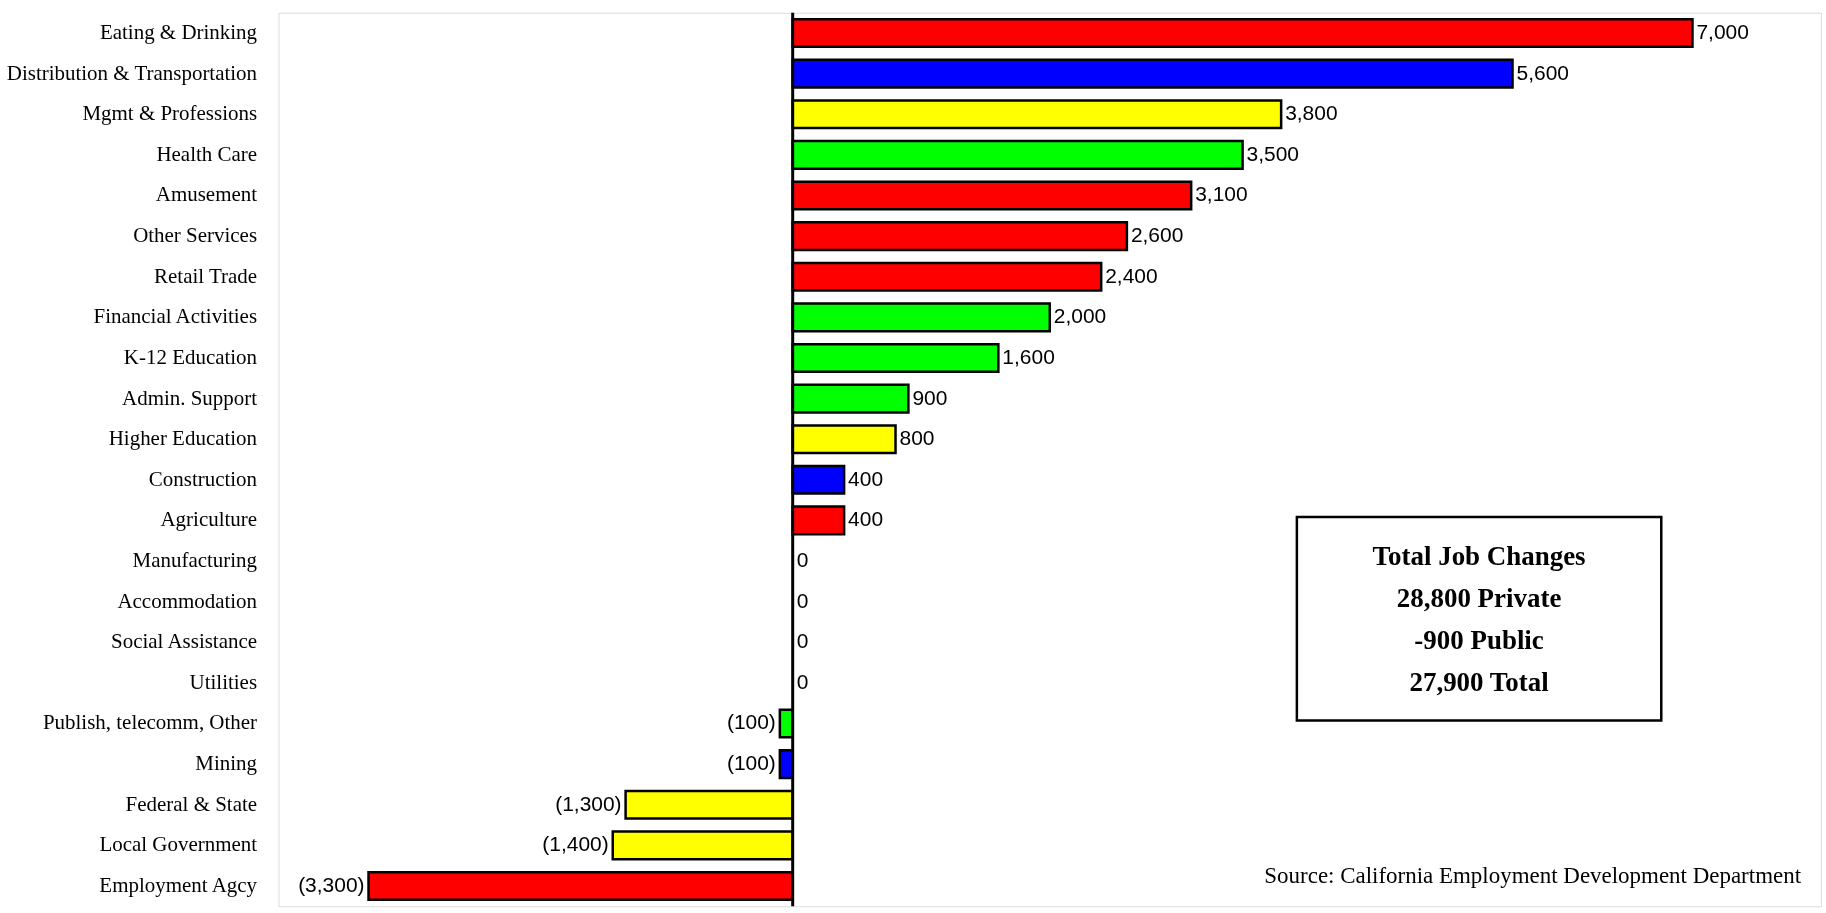 The image size is (1826, 913). I want to click on data-label: 800, so click(917, 438).